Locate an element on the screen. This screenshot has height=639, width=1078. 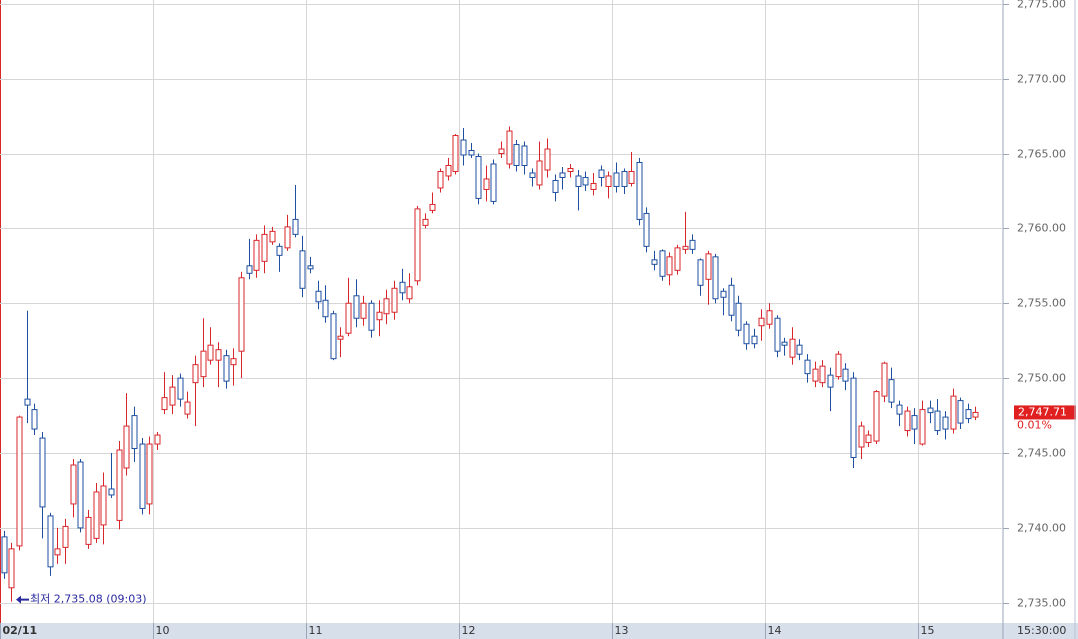
low-annotation: 최저 2,735.08 (09:03) is located at coordinates (88, 599).